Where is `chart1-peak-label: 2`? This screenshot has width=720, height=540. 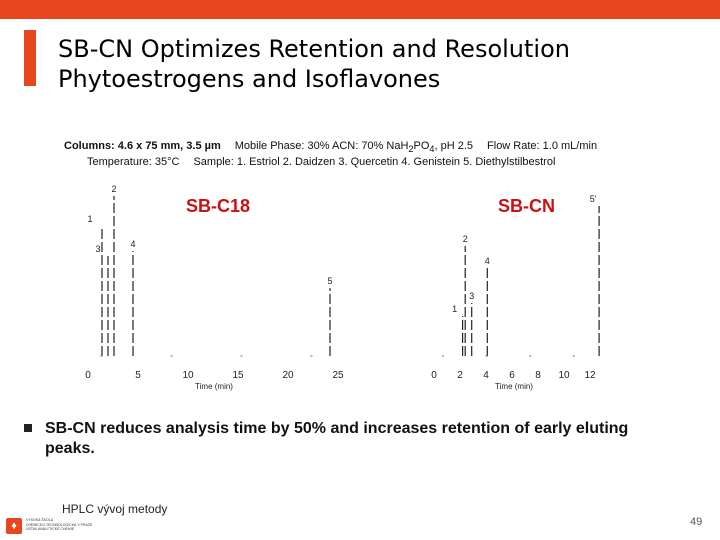 chart1-peak-label: 2 is located at coordinates (113, 189).